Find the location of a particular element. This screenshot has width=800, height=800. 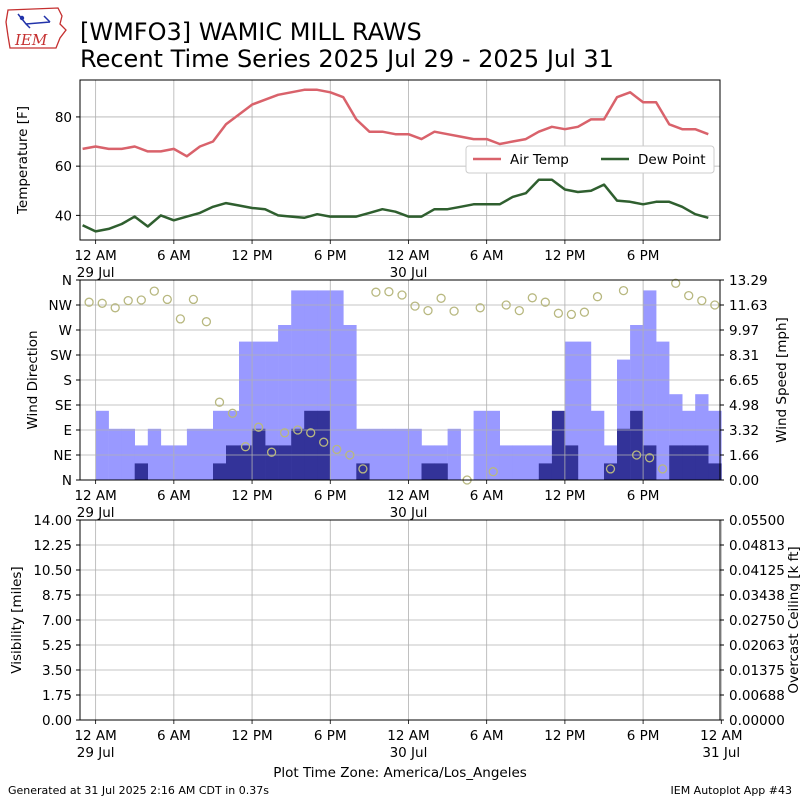

direction-tick-label: SW is located at coordinates (61, 356).